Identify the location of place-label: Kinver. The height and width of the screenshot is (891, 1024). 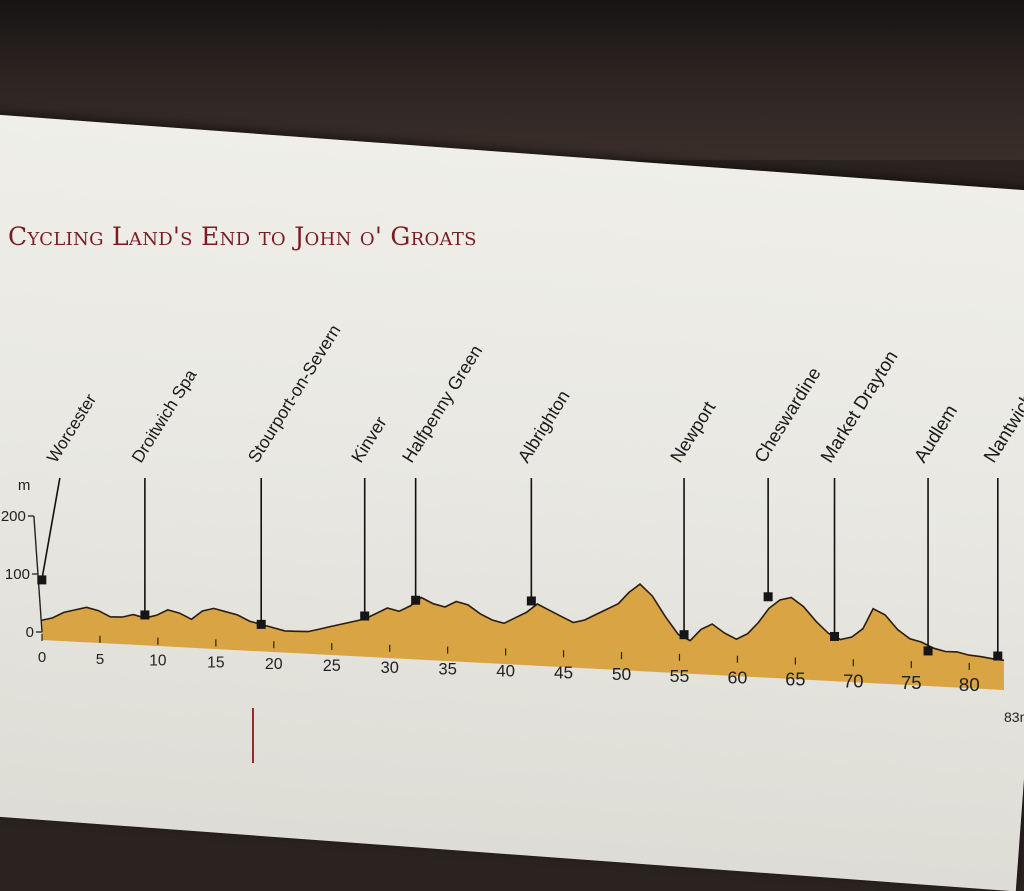
(369, 439).